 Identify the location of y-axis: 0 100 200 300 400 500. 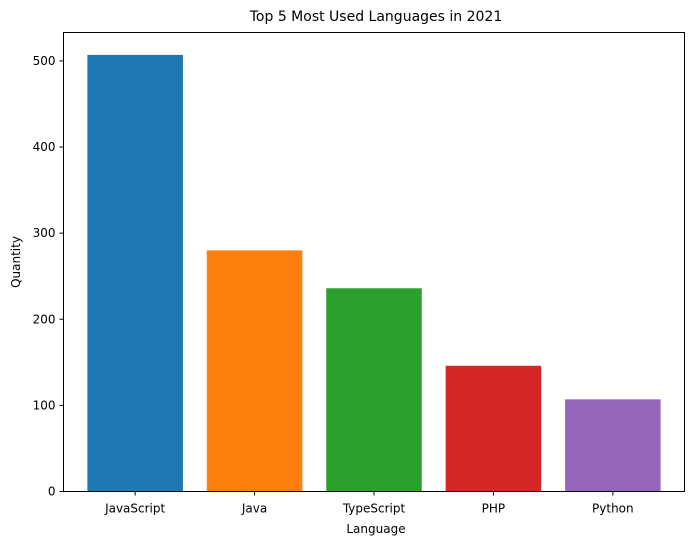
(48, 276).